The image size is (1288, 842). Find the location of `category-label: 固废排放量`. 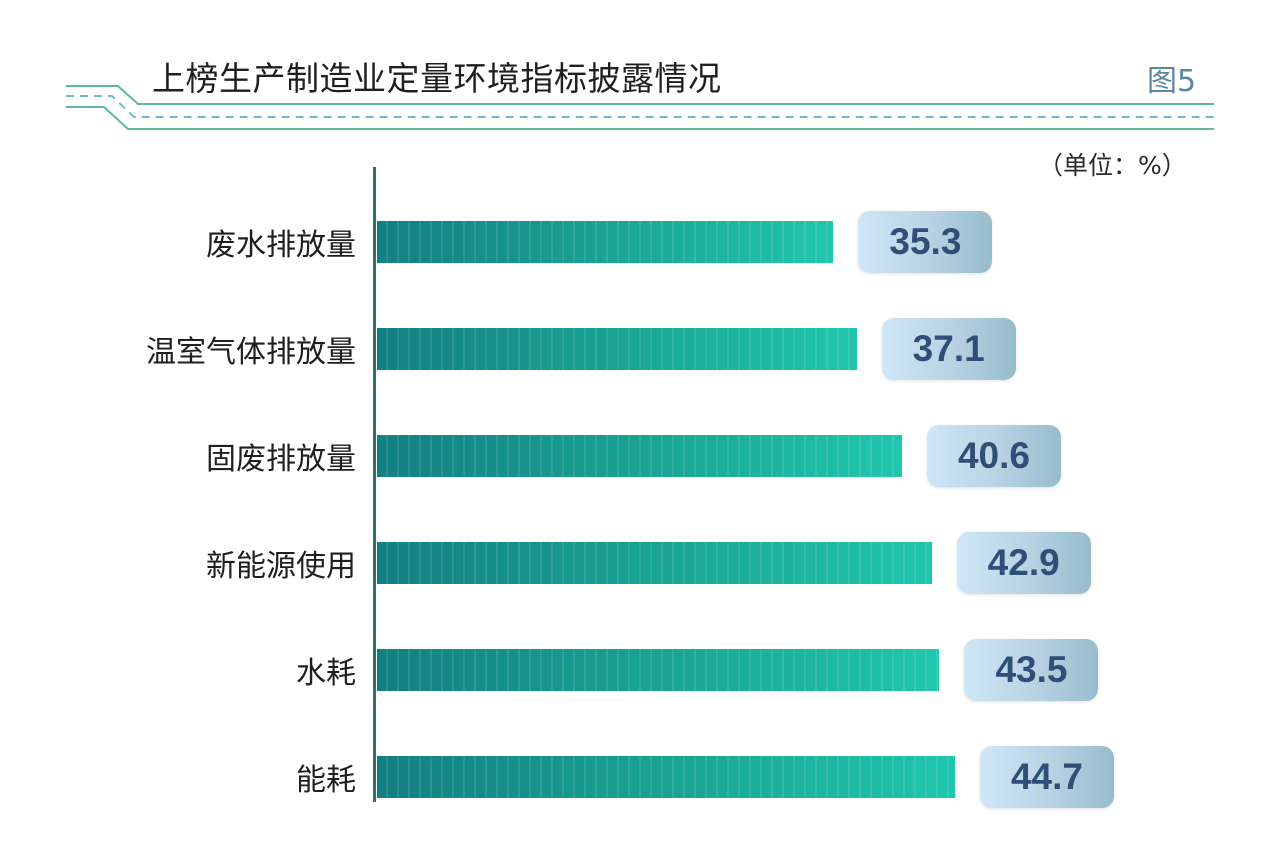

category-label: 固废排放量 is located at coordinates (281, 459).